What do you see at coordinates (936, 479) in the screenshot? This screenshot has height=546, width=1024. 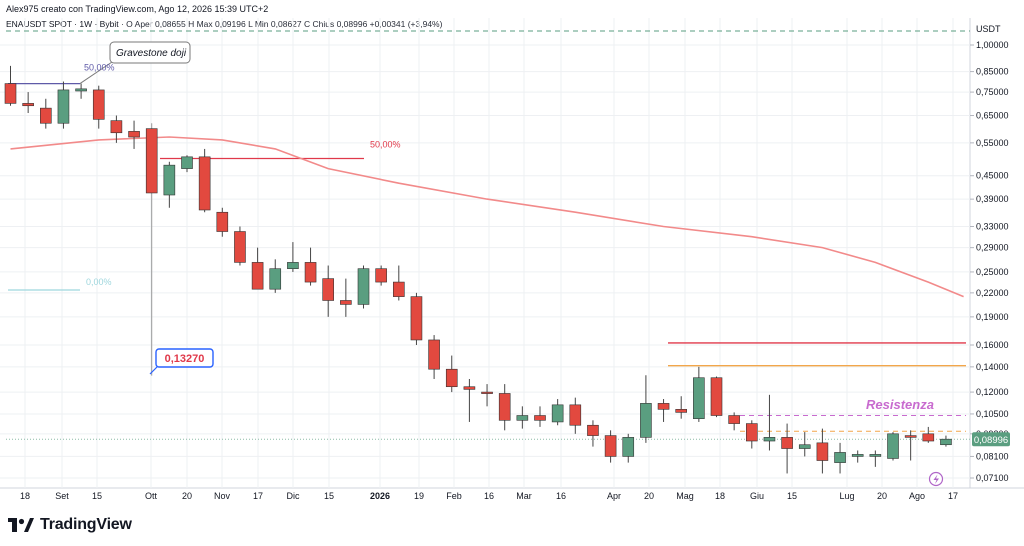 I see `lightning-icon-glyph` at bounding box center [936, 479].